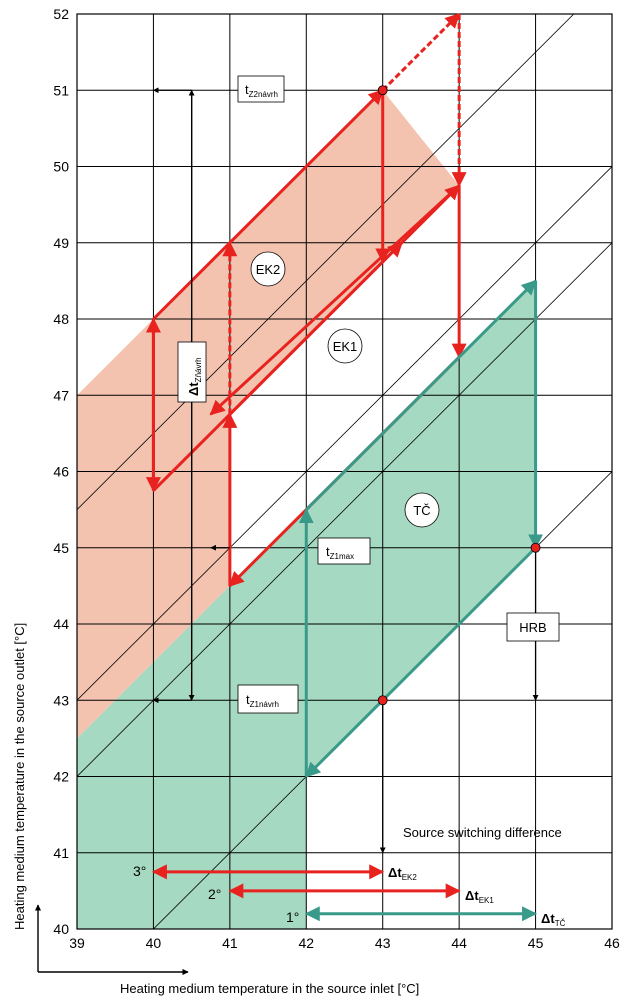  I want to click on svg-text: tZ2návrh, so click(261, 90).